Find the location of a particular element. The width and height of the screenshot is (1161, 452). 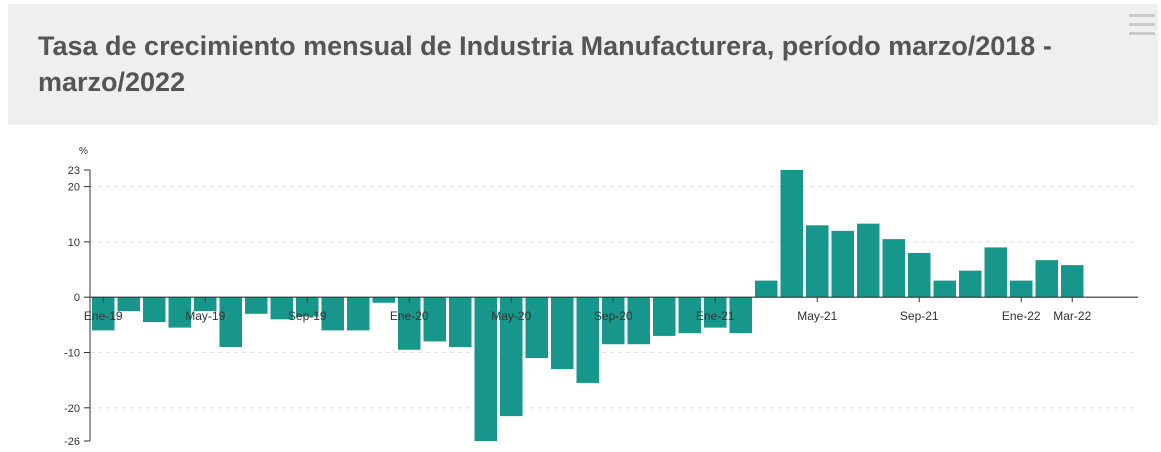

y-axis-unit-label: % is located at coordinates (83, 151).